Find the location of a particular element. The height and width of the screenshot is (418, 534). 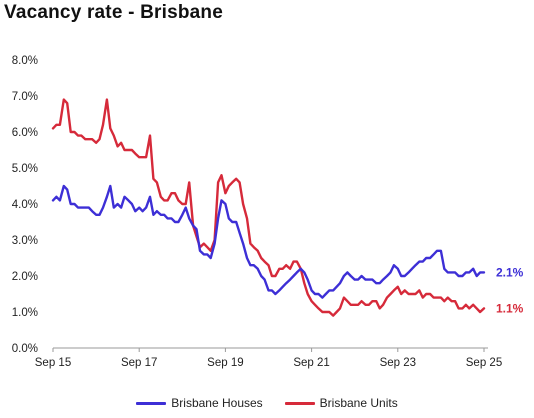

legend-label-houses: Brisbane Houses is located at coordinates (217, 403).